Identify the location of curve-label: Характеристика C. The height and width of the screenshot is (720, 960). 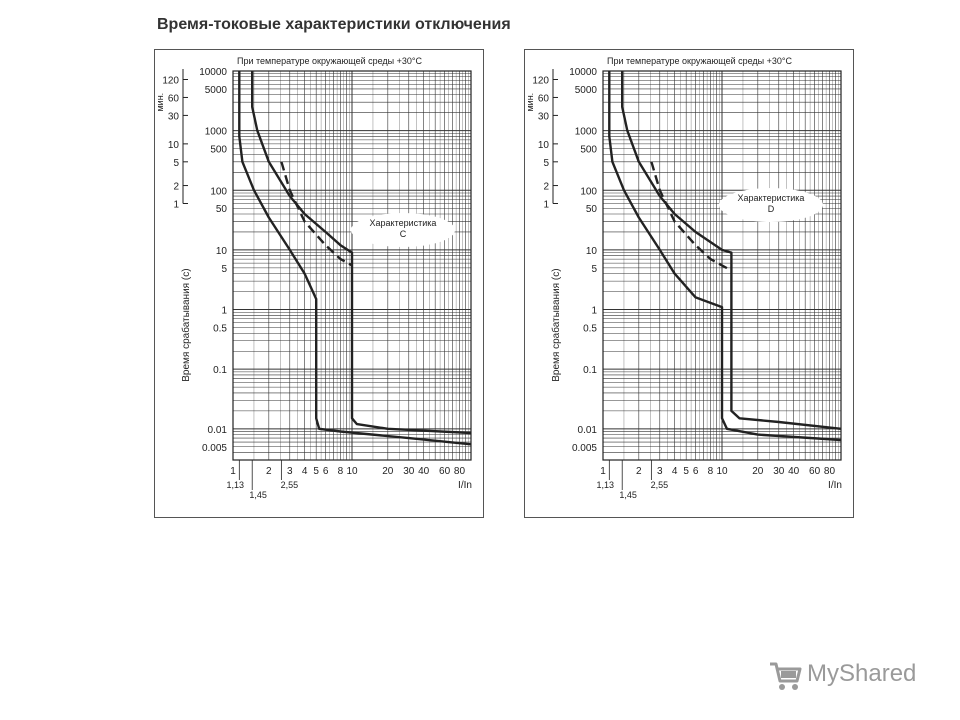
(403, 228).